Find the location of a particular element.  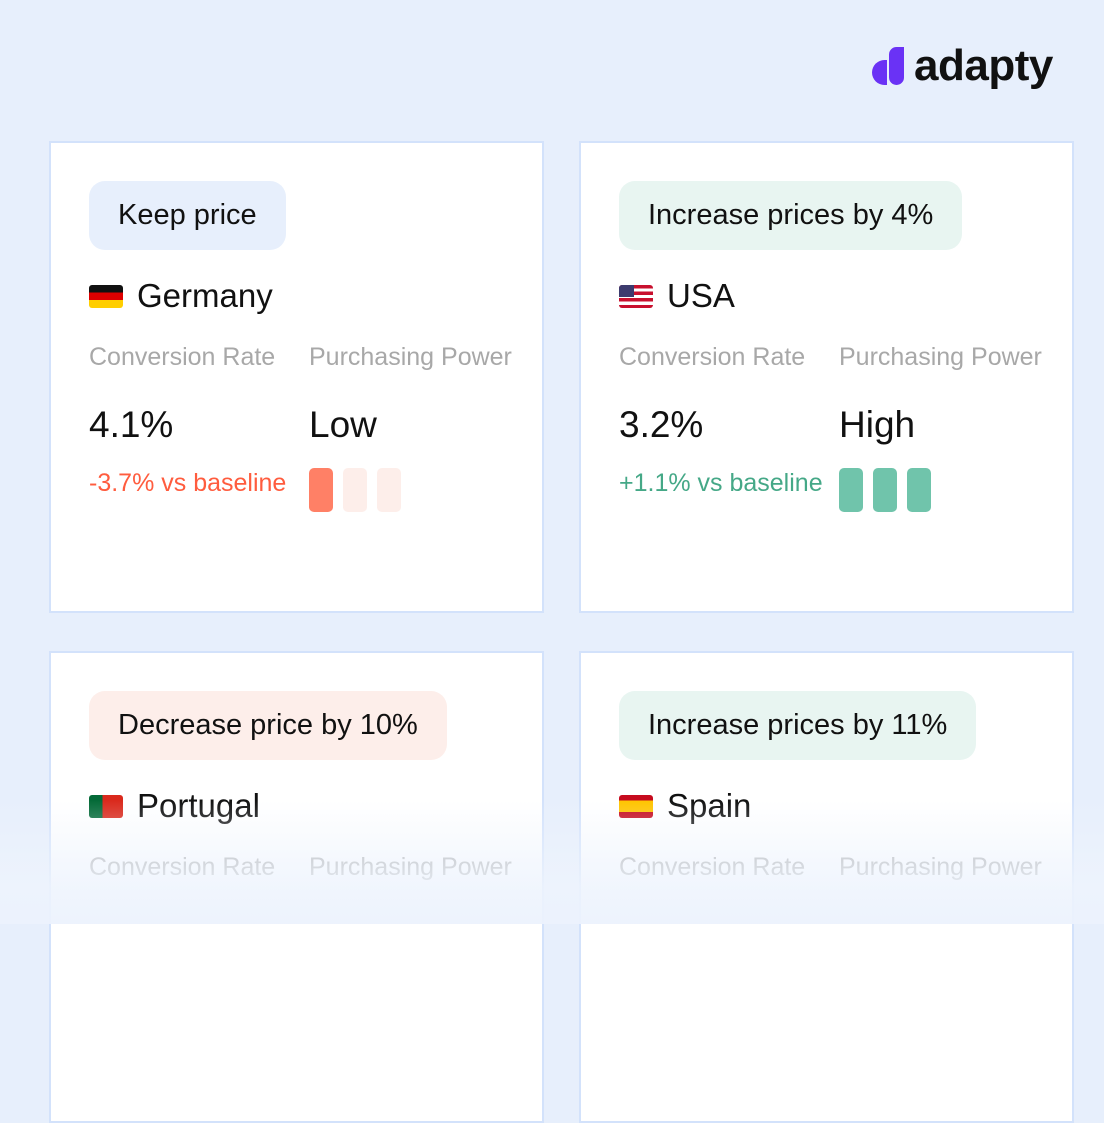

flag-germany-icon is located at coordinates (106, 296).